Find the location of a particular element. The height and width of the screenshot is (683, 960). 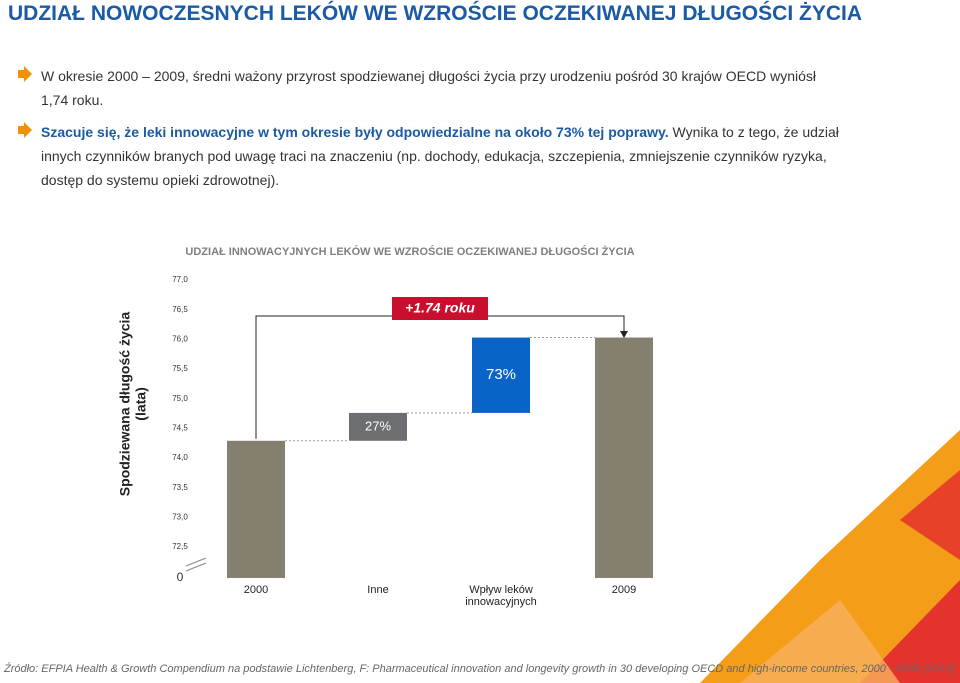

x-tick-label: Inne is located at coordinates (378, 590).